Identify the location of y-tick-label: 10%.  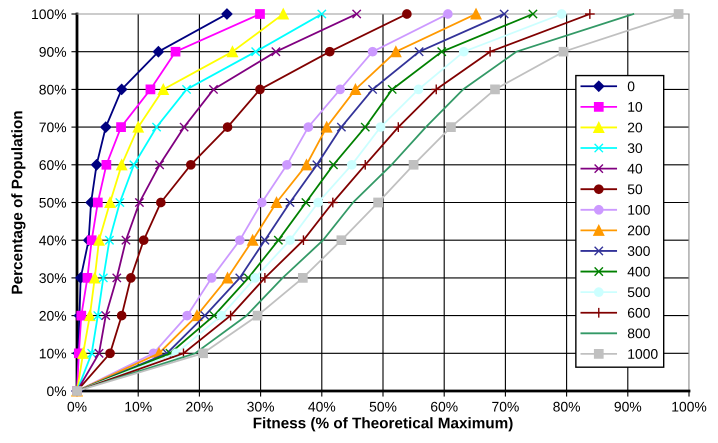
(53, 353).